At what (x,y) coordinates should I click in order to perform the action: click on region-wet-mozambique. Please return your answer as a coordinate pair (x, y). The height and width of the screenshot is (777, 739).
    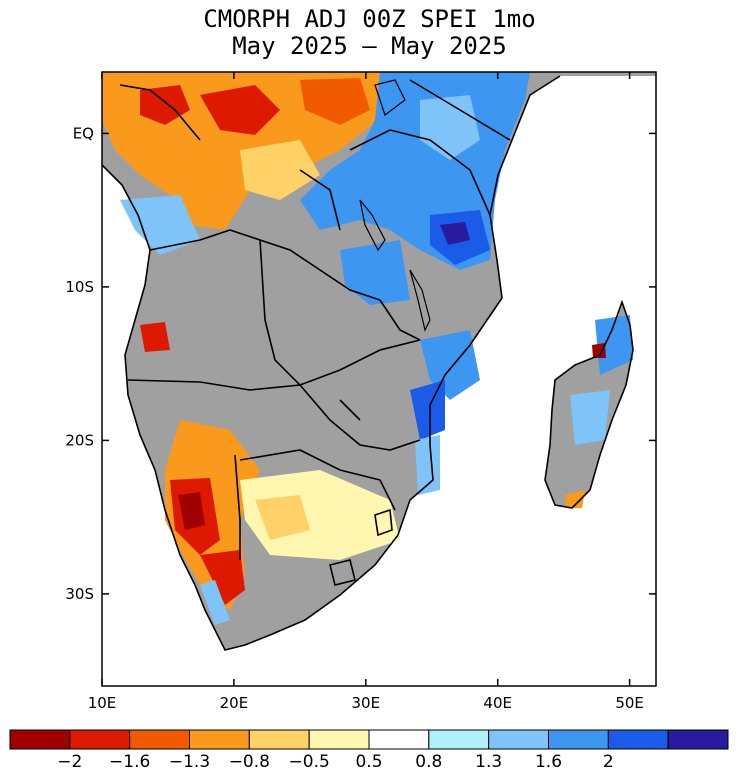
    Looking at the image, I should click on (450, 365).